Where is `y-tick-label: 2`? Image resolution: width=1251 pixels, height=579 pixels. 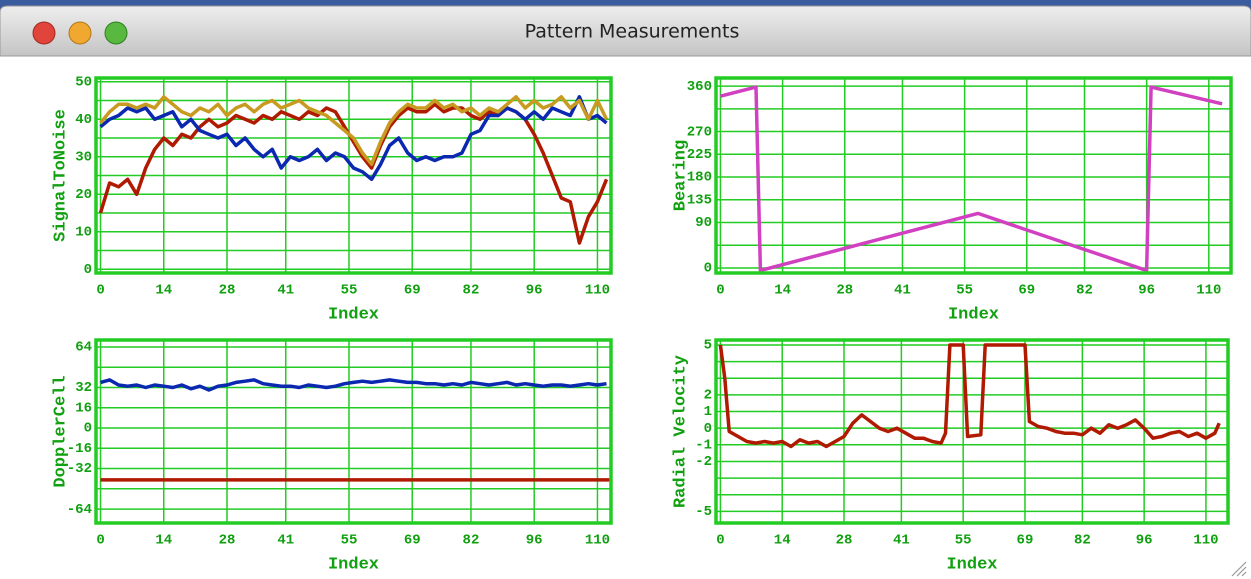
y-tick-label: 2 is located at coordinates (708, 396).